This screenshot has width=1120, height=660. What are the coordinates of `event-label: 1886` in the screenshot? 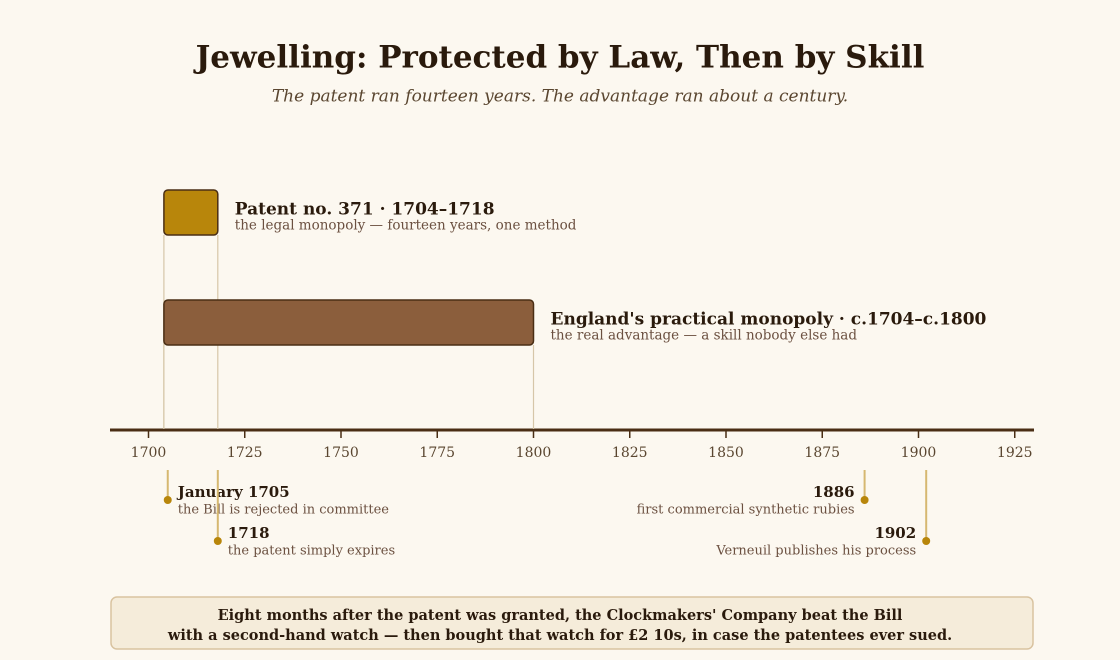 It's located at (834, 492).